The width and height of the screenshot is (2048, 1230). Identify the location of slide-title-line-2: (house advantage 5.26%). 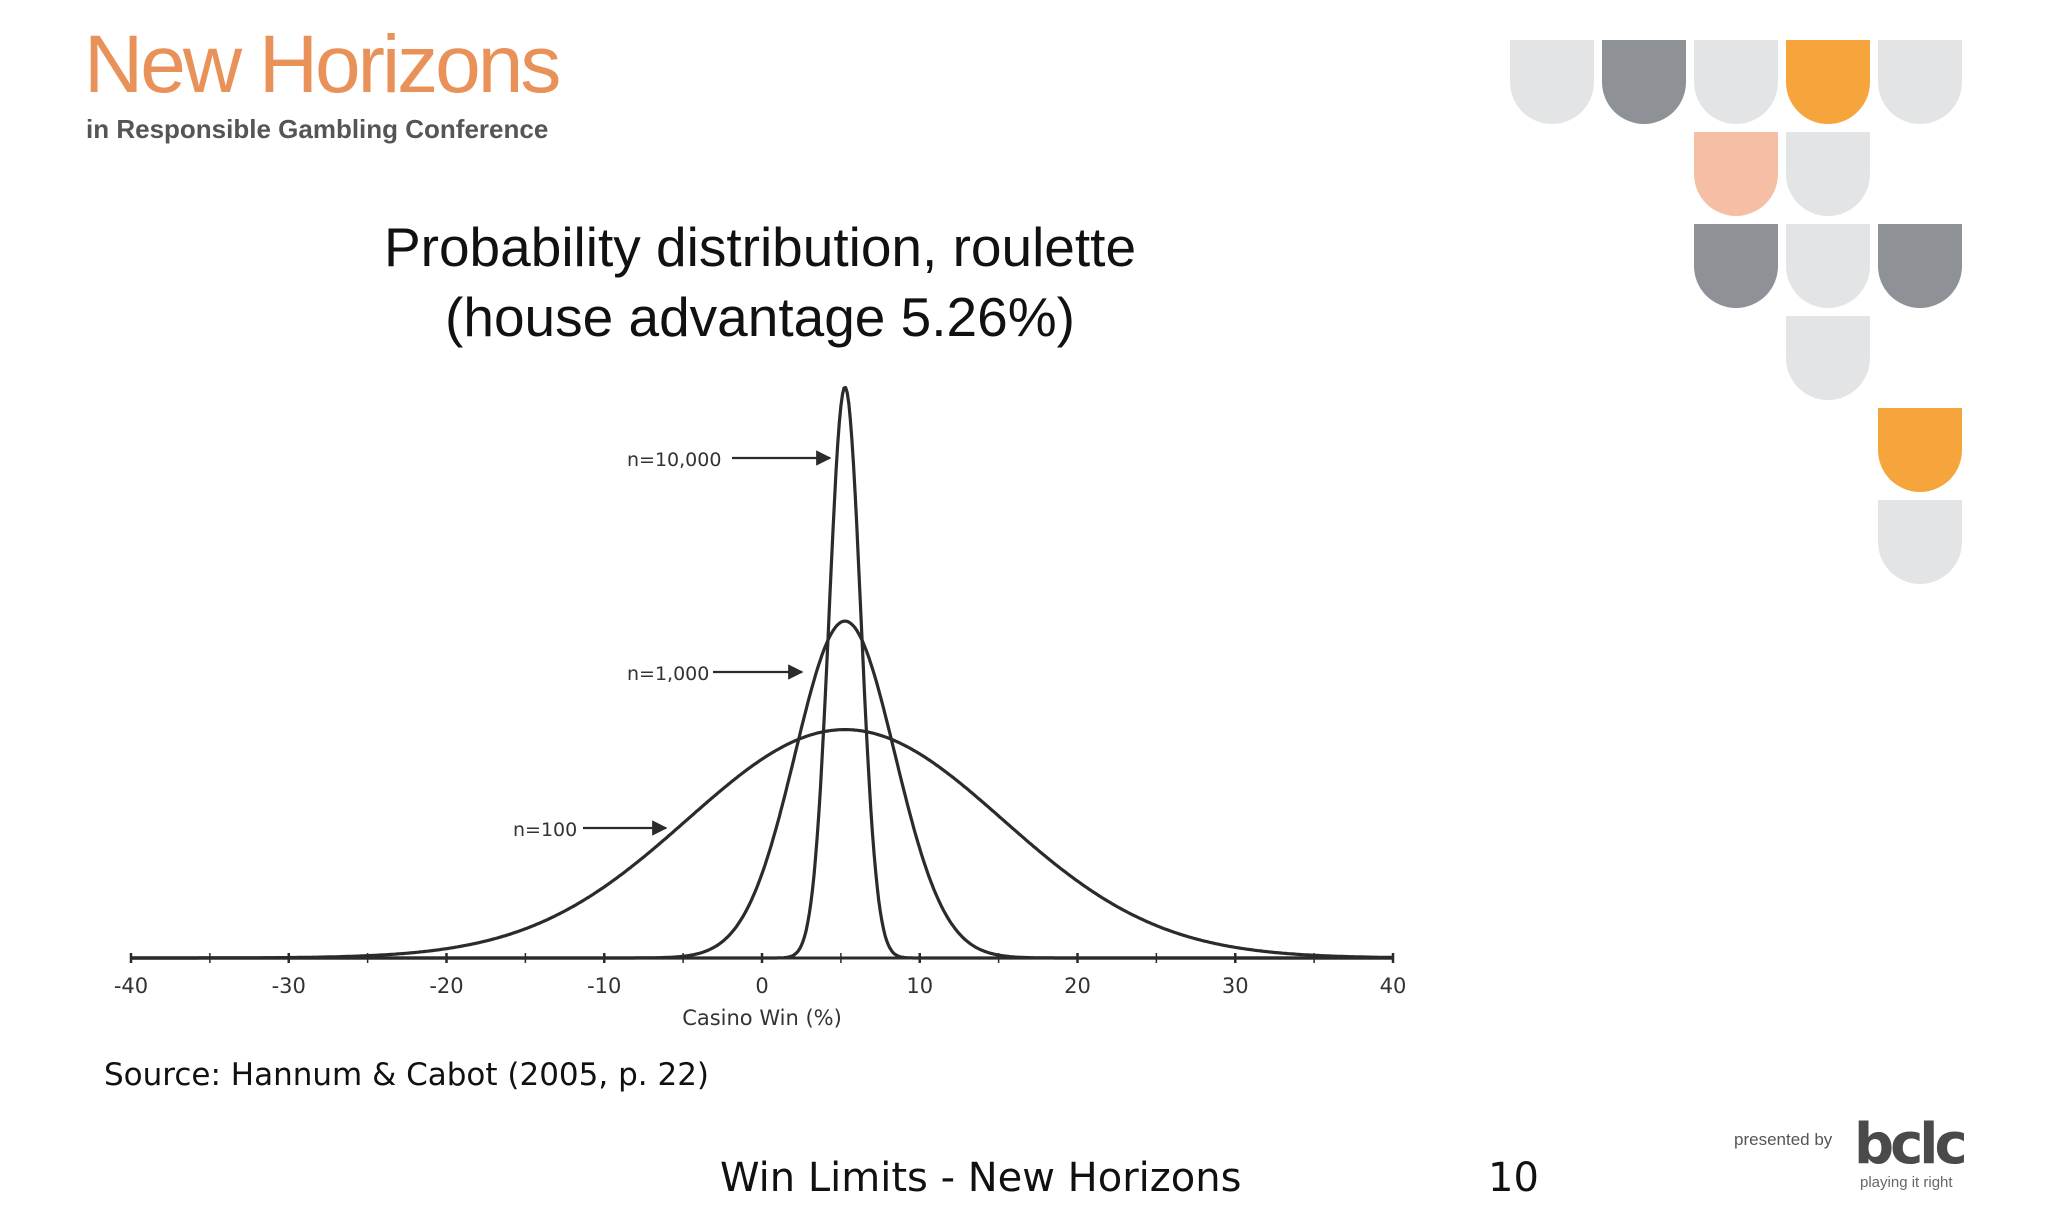
(760, 317).